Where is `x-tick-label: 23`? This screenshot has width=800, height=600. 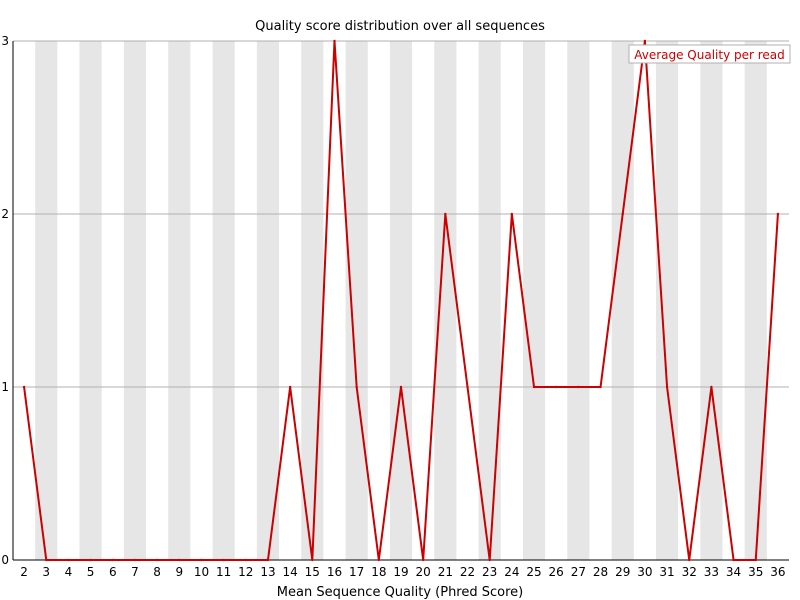
x-tick-label: 23 is located at coordinates (489, 572).